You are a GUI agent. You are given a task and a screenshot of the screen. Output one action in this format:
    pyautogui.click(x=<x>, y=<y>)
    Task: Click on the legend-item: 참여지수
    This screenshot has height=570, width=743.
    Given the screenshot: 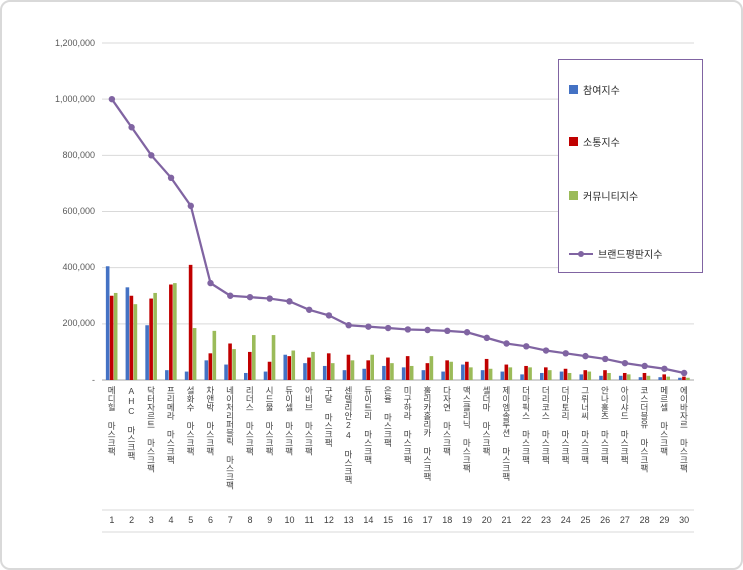 What is the action you would take?
    pyautogui.click(x=594, y=89)
    